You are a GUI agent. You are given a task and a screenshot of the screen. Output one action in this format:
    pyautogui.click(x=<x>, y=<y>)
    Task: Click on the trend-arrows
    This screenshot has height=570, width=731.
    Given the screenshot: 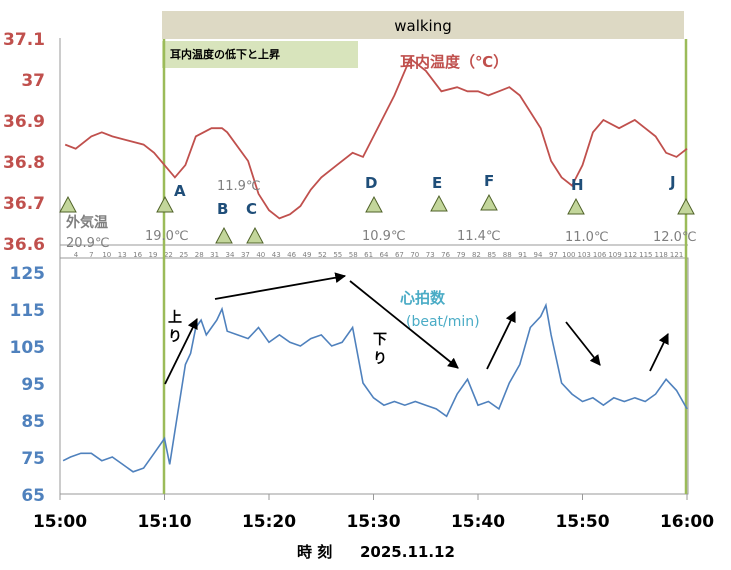 What is the action you would take?
    pyautogui.click(x=416, y=328)
    